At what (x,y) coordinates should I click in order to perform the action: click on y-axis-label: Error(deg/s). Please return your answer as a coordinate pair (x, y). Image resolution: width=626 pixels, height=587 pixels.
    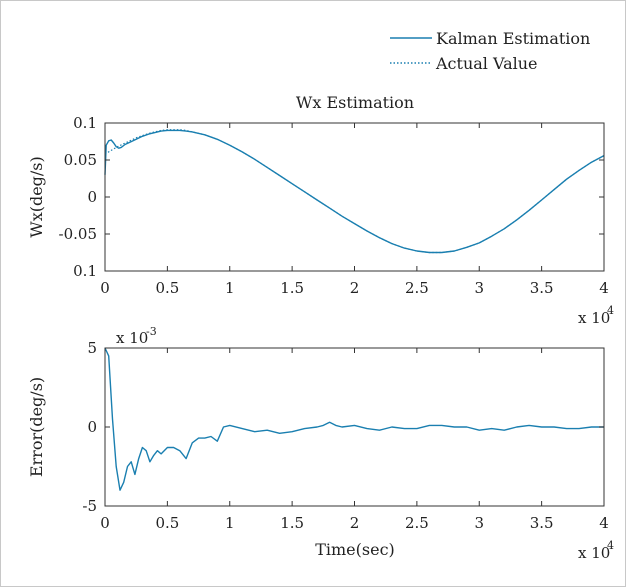
    Looking at the image, I should click on (36, 427).